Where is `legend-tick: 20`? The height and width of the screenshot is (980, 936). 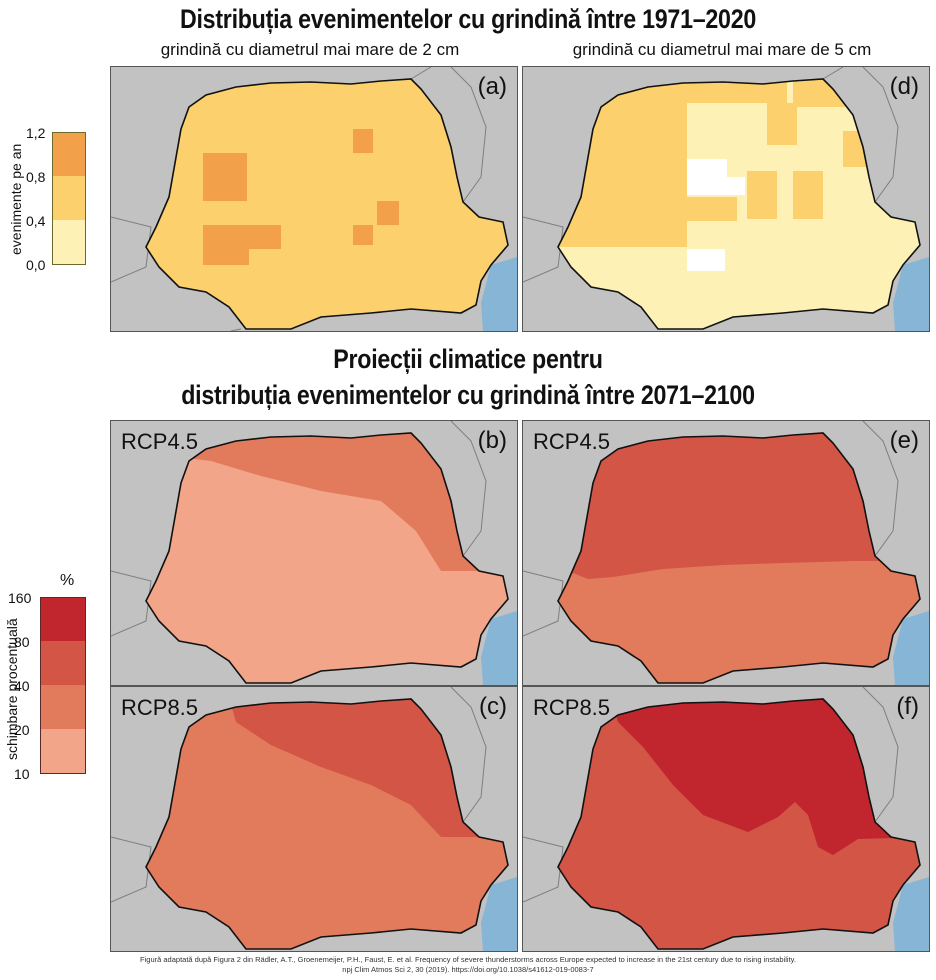 legend-tick: 20 is located at coordinates (22, 730).